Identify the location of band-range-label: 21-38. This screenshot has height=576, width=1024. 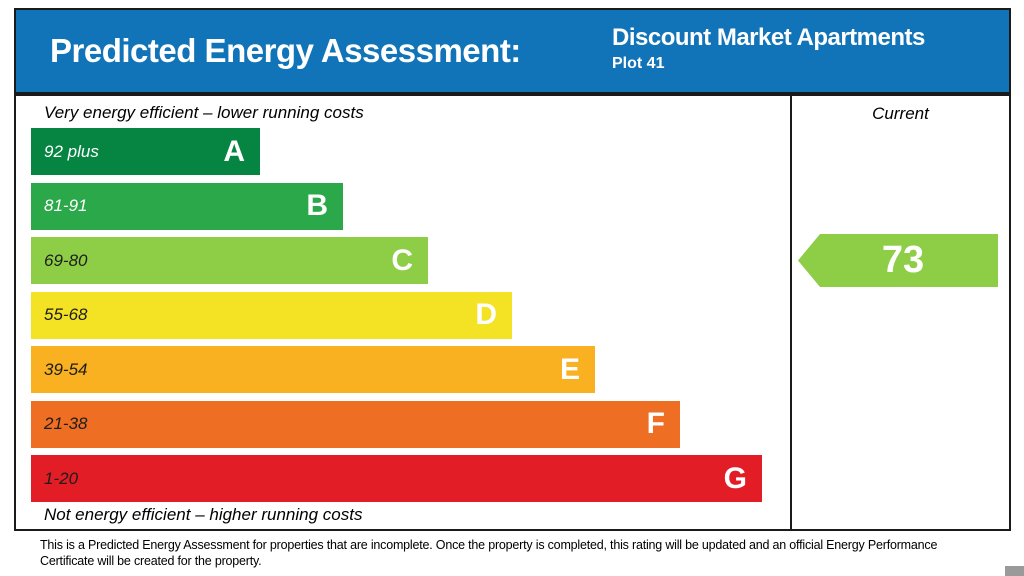
(66, 423).